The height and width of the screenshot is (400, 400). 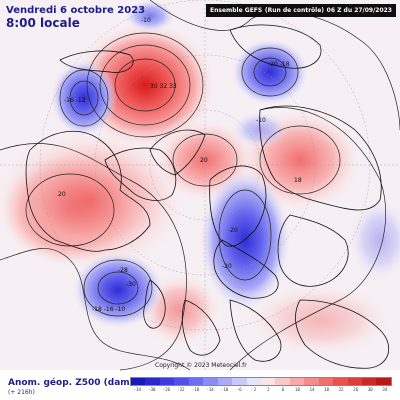 What do you see at coordinates (326, 389) in the screenshot?
I see `legend-tick-label: 18` at bounding box center [326, 389].